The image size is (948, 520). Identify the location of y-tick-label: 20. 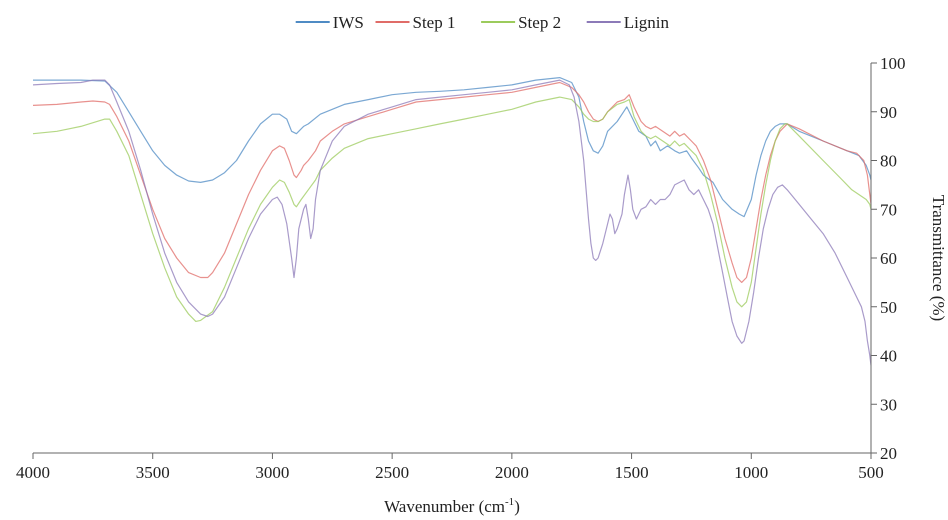
(888, 453).